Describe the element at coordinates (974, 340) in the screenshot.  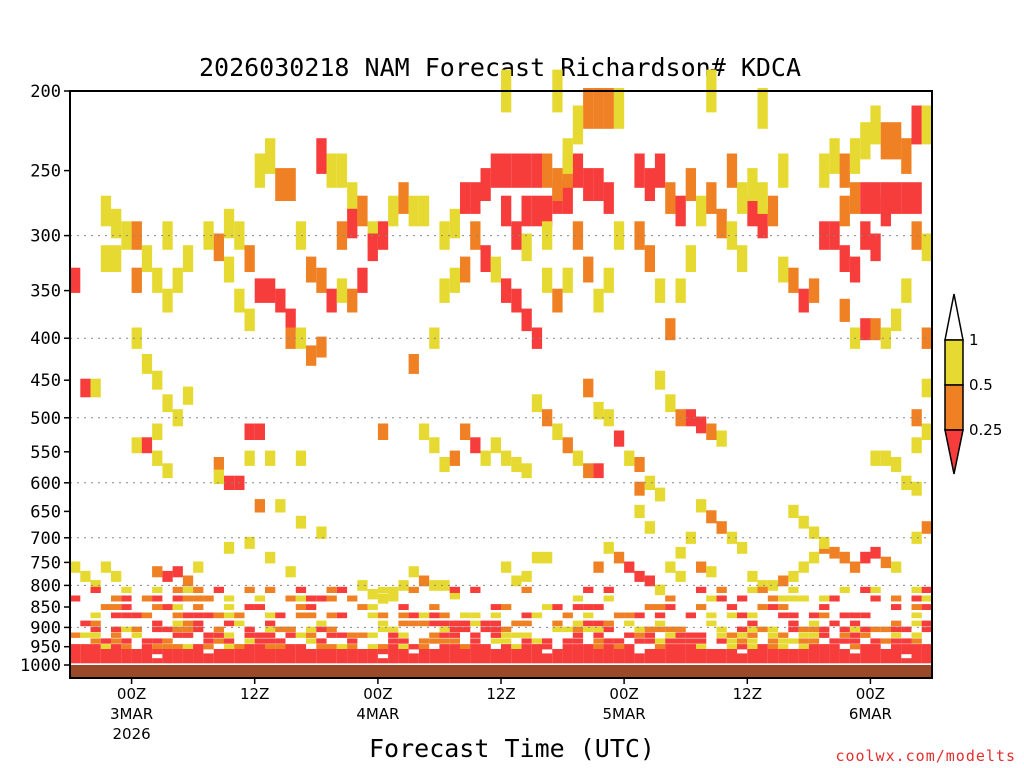
I see `colorbar-label-1: 1` at that location.